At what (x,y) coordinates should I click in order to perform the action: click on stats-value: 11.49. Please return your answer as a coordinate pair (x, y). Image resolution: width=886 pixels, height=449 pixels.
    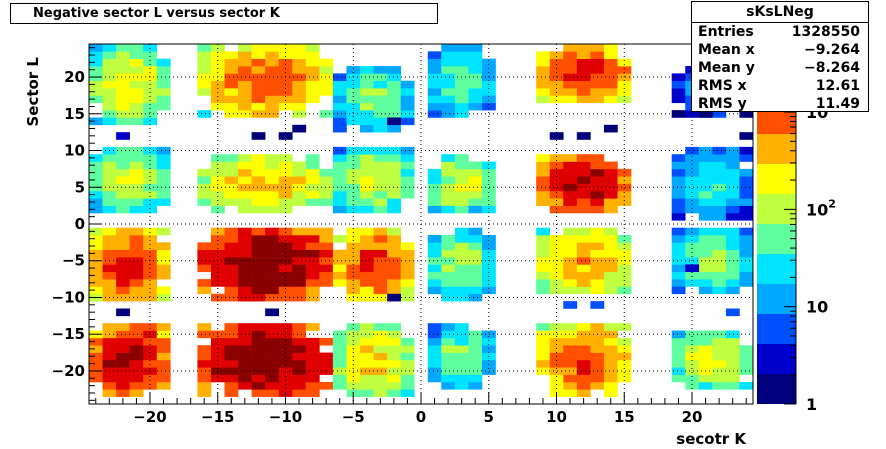
    Looking at the image, I should click on (837, 104).